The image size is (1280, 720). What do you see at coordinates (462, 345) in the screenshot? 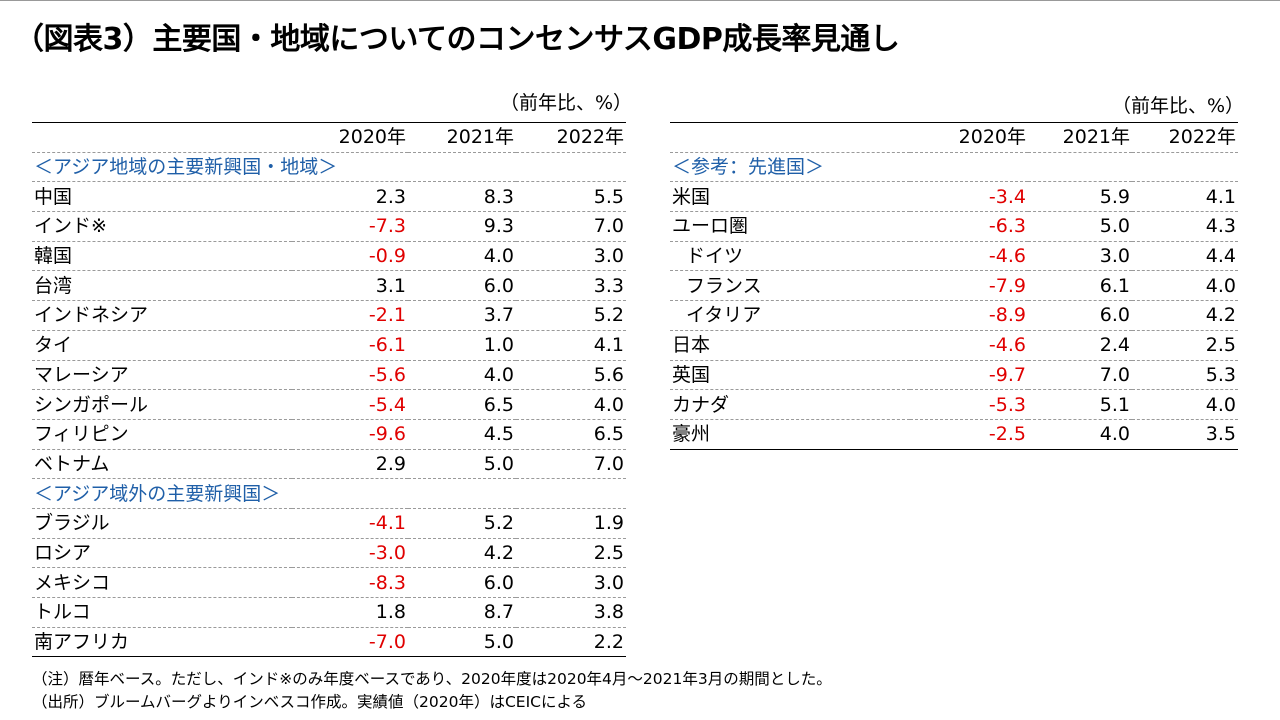
I see `value-2021: 1.0` at bounding box center [462, 345].